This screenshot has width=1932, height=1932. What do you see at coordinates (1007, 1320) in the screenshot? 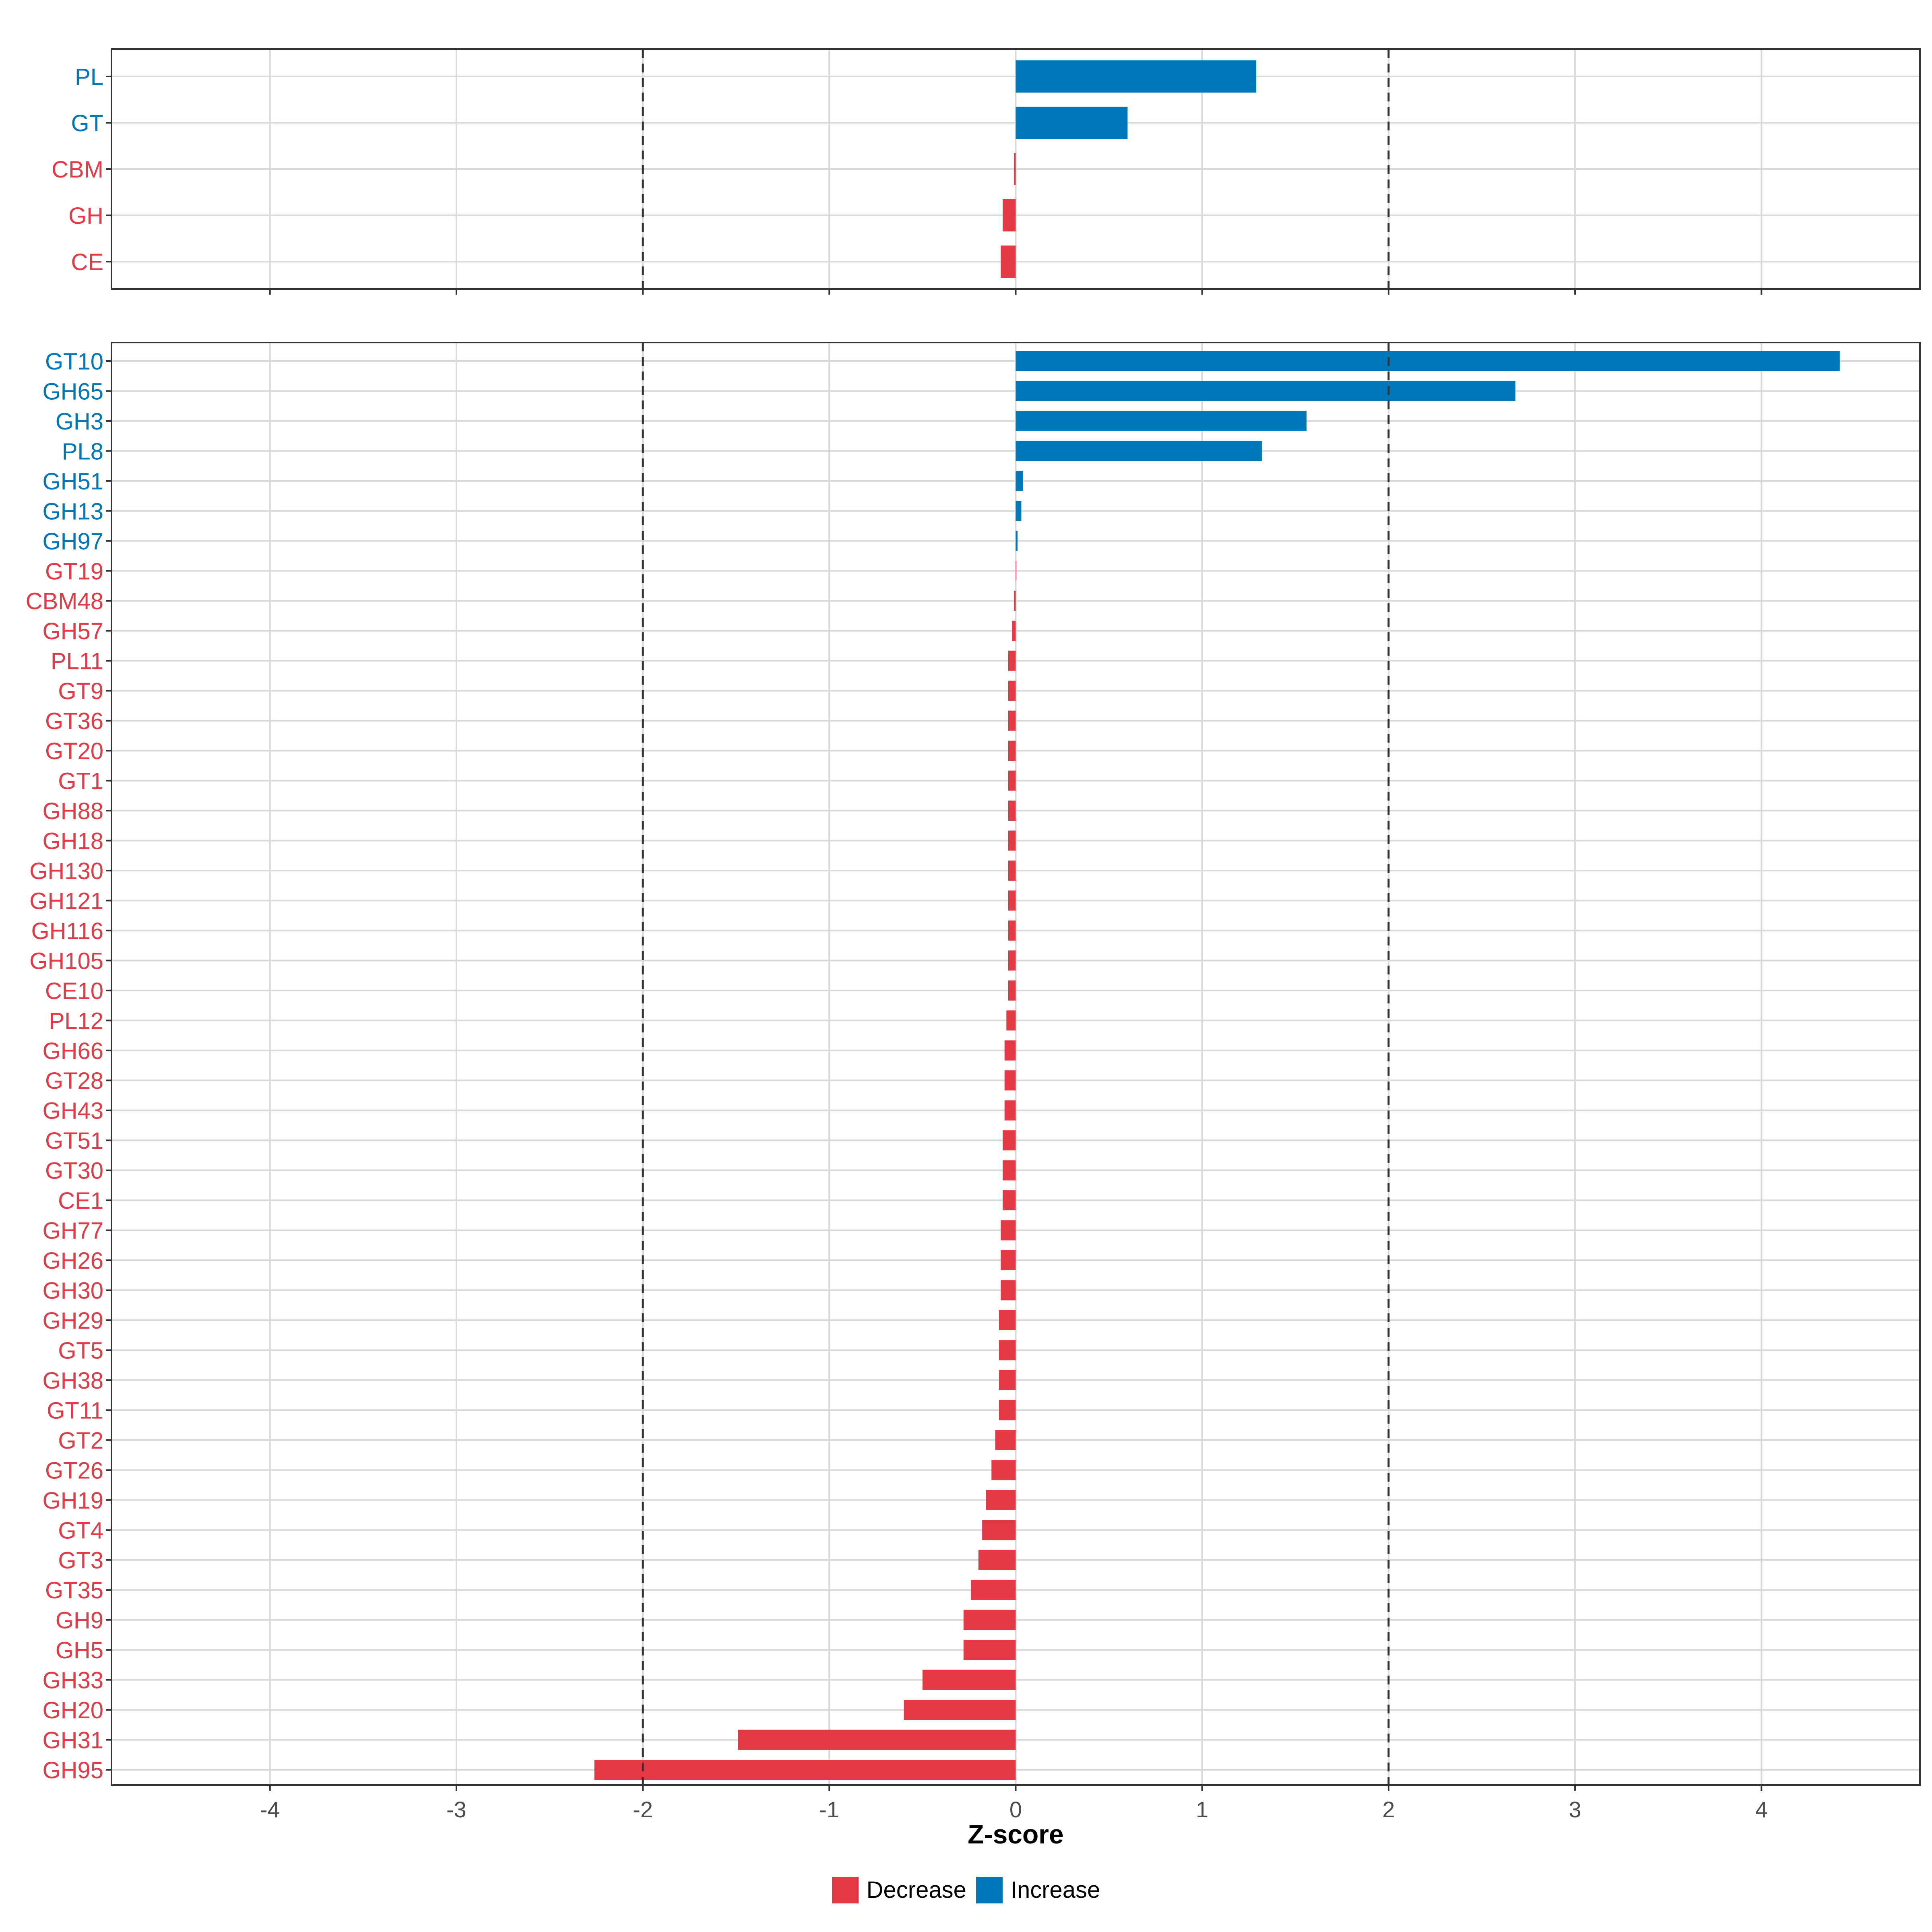
I see `bar-GH29` at bounding box center [1007, 1320].